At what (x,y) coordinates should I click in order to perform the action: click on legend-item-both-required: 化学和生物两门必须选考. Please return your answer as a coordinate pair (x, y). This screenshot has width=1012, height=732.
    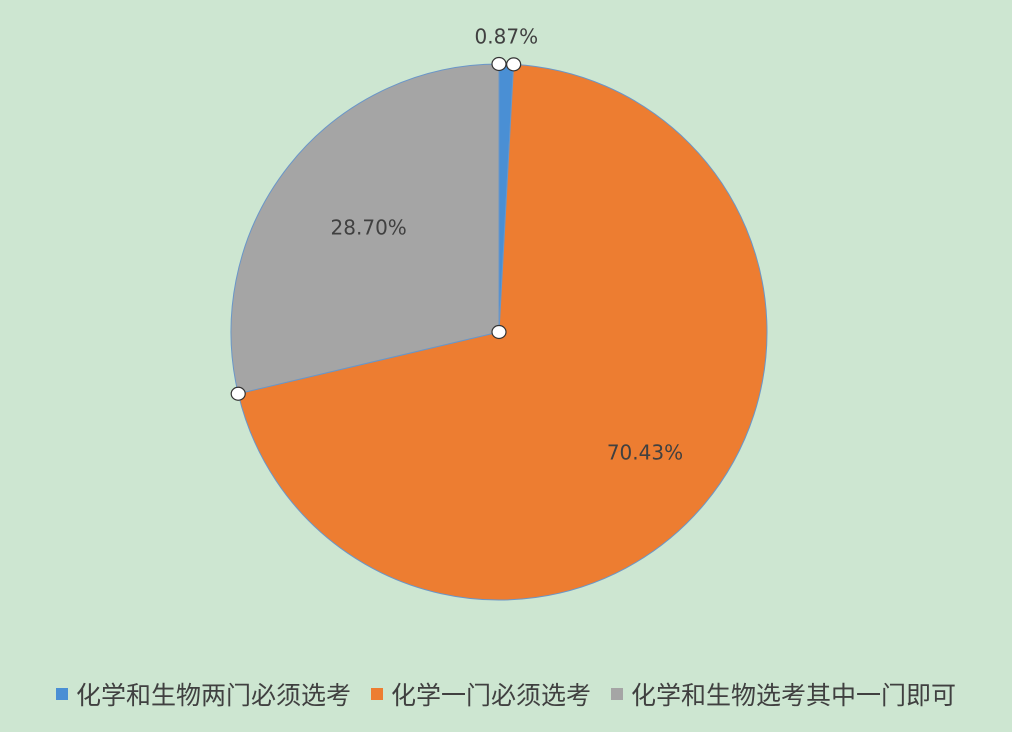
    Looking at the image, I should click on (203, 694).